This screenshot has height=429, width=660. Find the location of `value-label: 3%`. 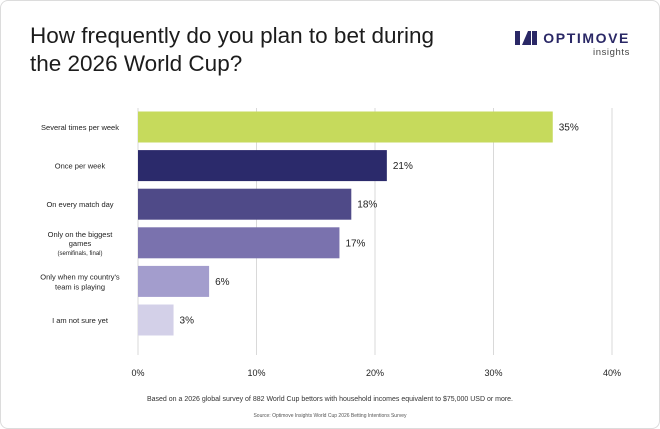

value-label: 3% is located at coordinates (187, 321).